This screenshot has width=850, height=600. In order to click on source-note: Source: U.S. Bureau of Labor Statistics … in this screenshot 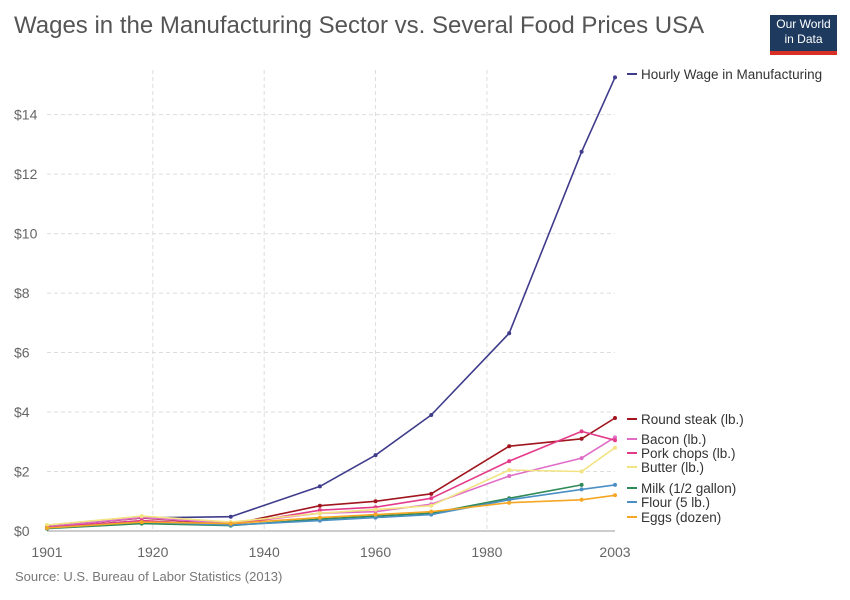, I will do `click(149, 576)`.